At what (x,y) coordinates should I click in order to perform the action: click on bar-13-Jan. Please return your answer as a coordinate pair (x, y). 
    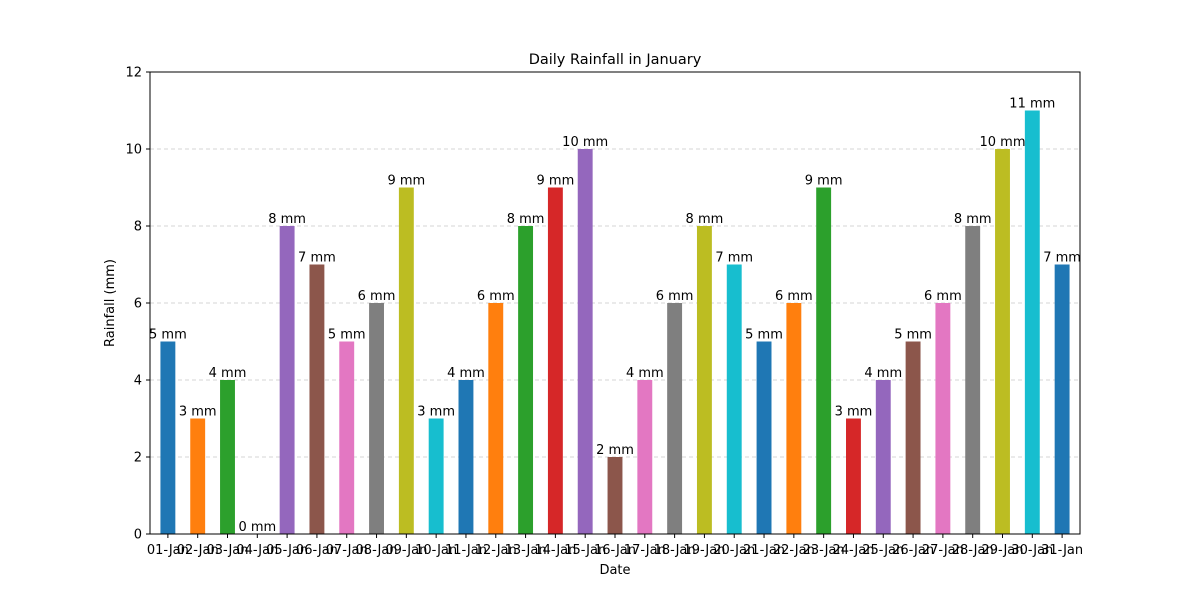
    Looking at the image, I should click on (526, 380).